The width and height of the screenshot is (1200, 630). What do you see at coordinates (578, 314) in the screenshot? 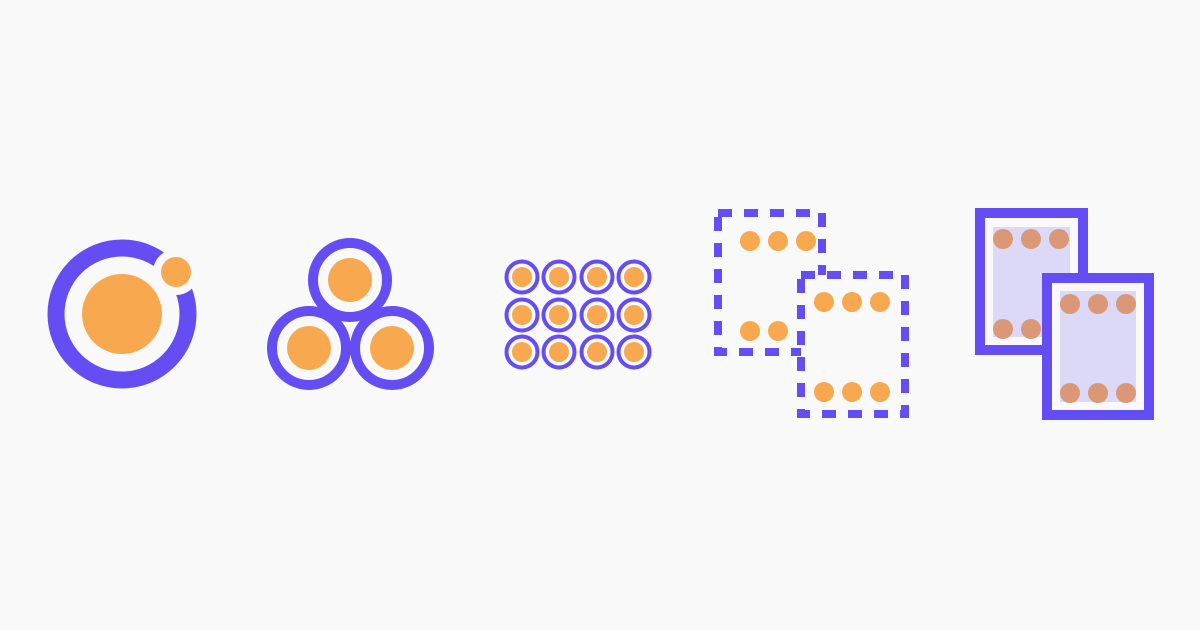
I see `circle-grid-icon` at bounding box center [578, 314].